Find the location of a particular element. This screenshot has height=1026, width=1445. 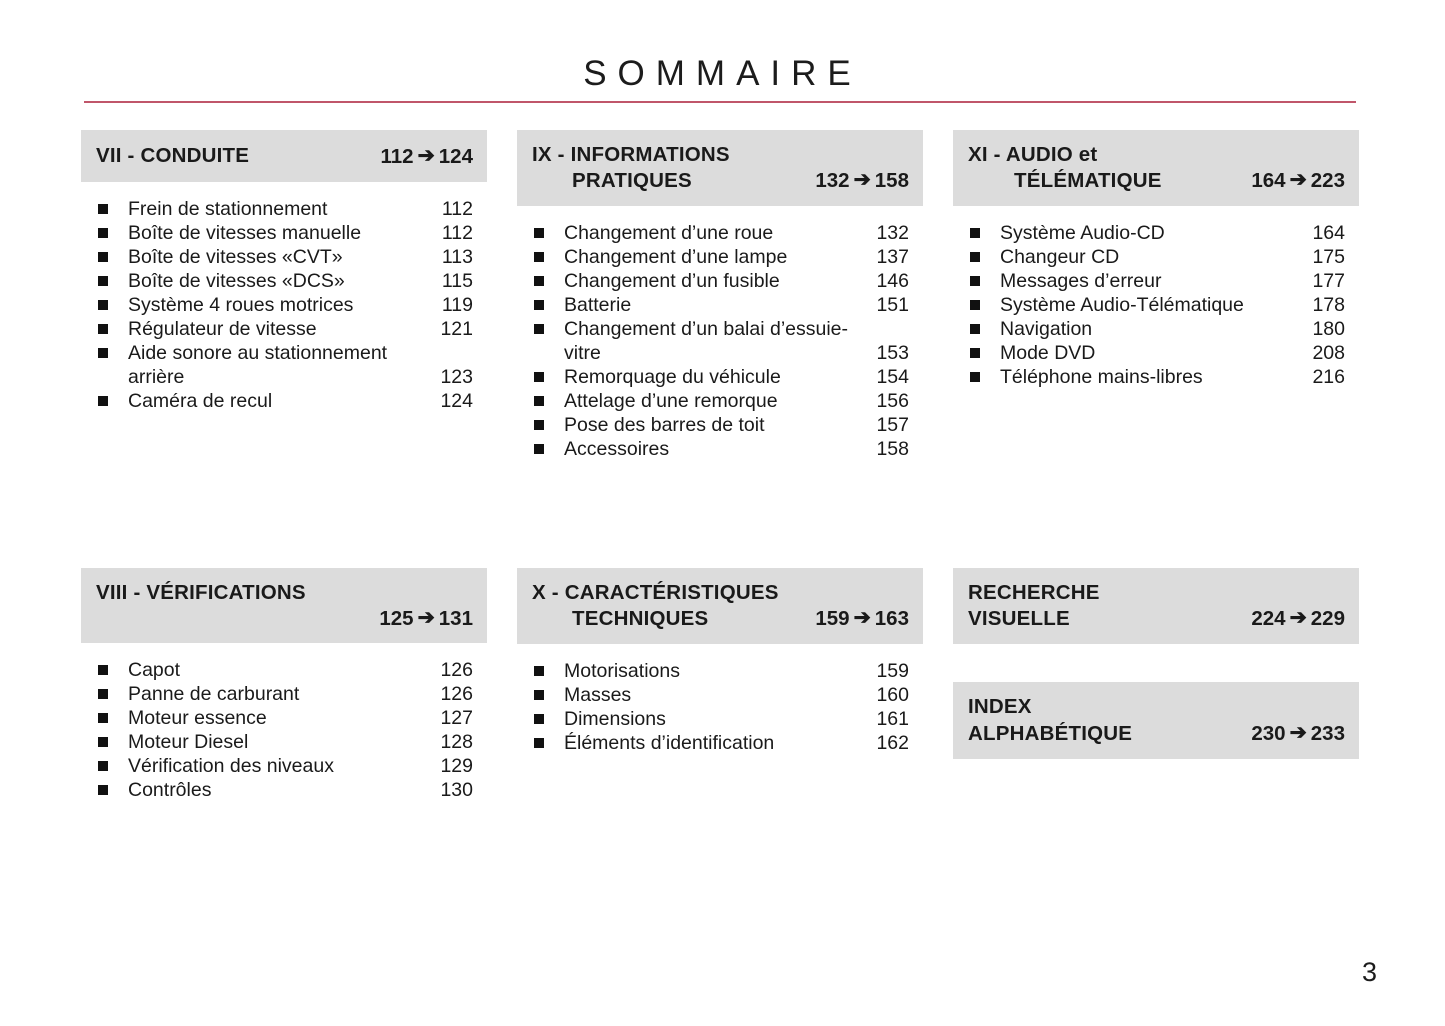

list-item: Moteur Diesel 128 is located at coordinates (285, 743).